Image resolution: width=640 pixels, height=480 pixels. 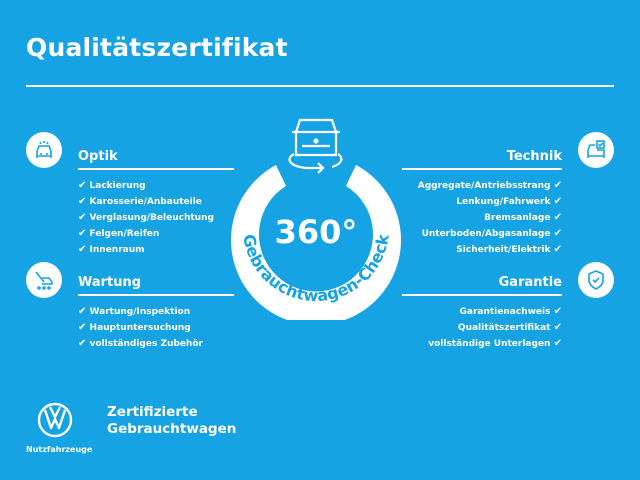 I want to click on garantie-divider, so click(x=482, y=295).